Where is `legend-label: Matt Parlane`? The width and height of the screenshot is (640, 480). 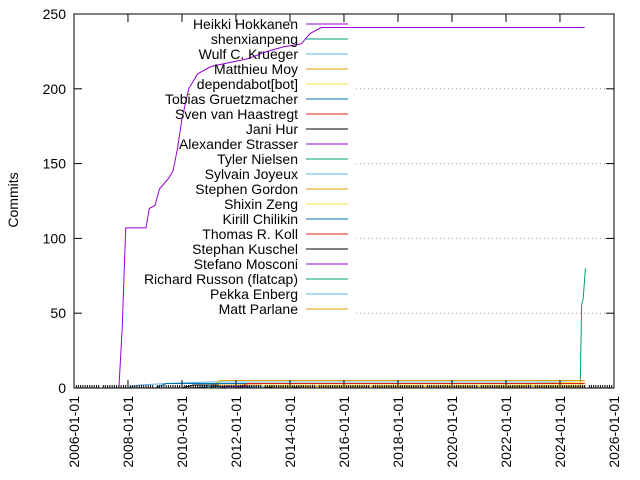 legend-label: Matt Parlane is located at coordinates (259, 309).